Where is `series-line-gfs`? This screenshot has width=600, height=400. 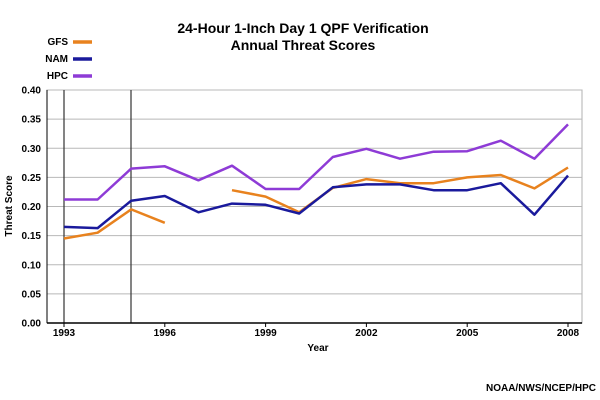
series-line-gfs is located at coordinates (114, 224).